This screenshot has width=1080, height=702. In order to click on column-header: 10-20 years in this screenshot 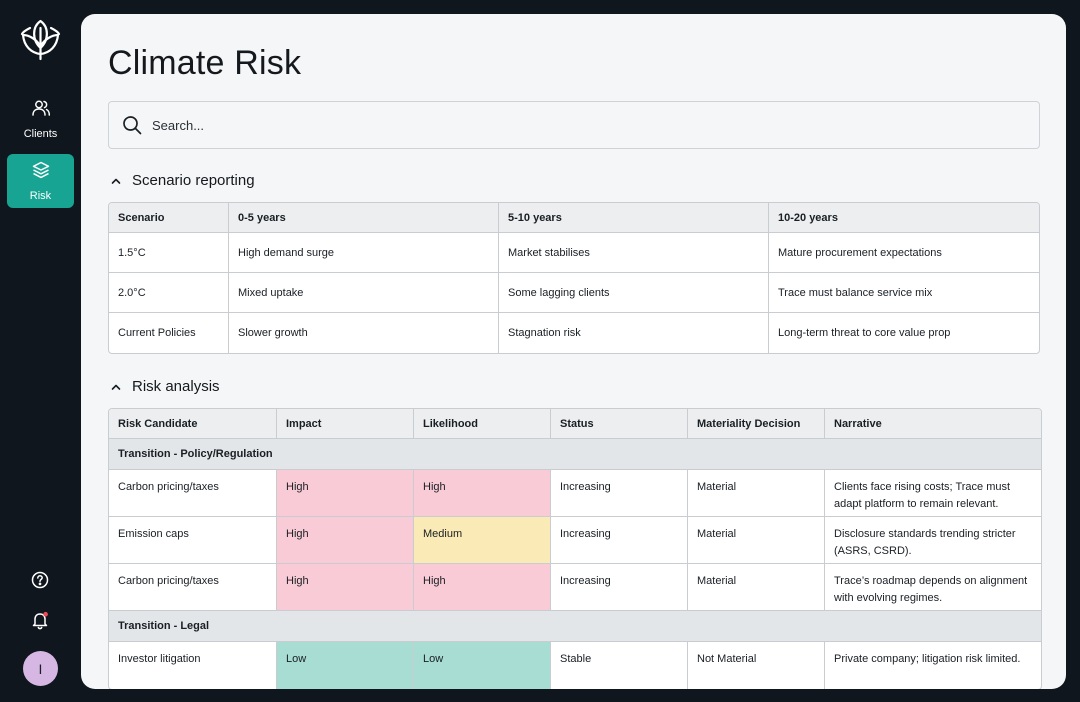, I will do `click(904, 218)`.